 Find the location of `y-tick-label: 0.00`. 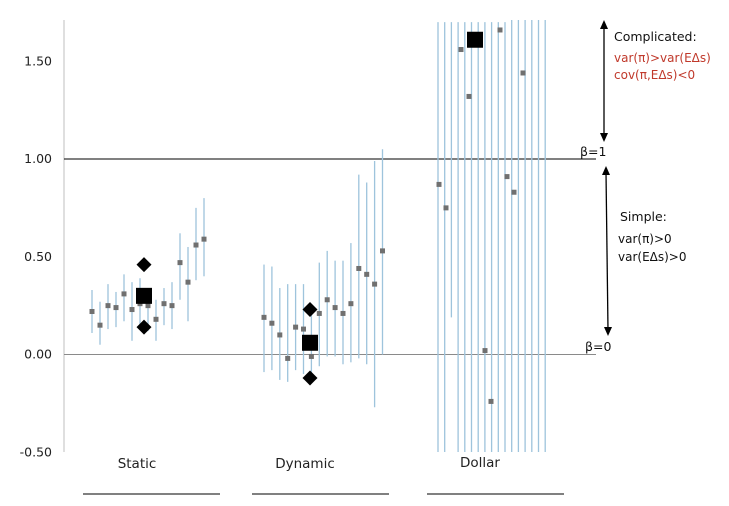

y-tick-label: 0.00 is located at coordinates (38, 354).